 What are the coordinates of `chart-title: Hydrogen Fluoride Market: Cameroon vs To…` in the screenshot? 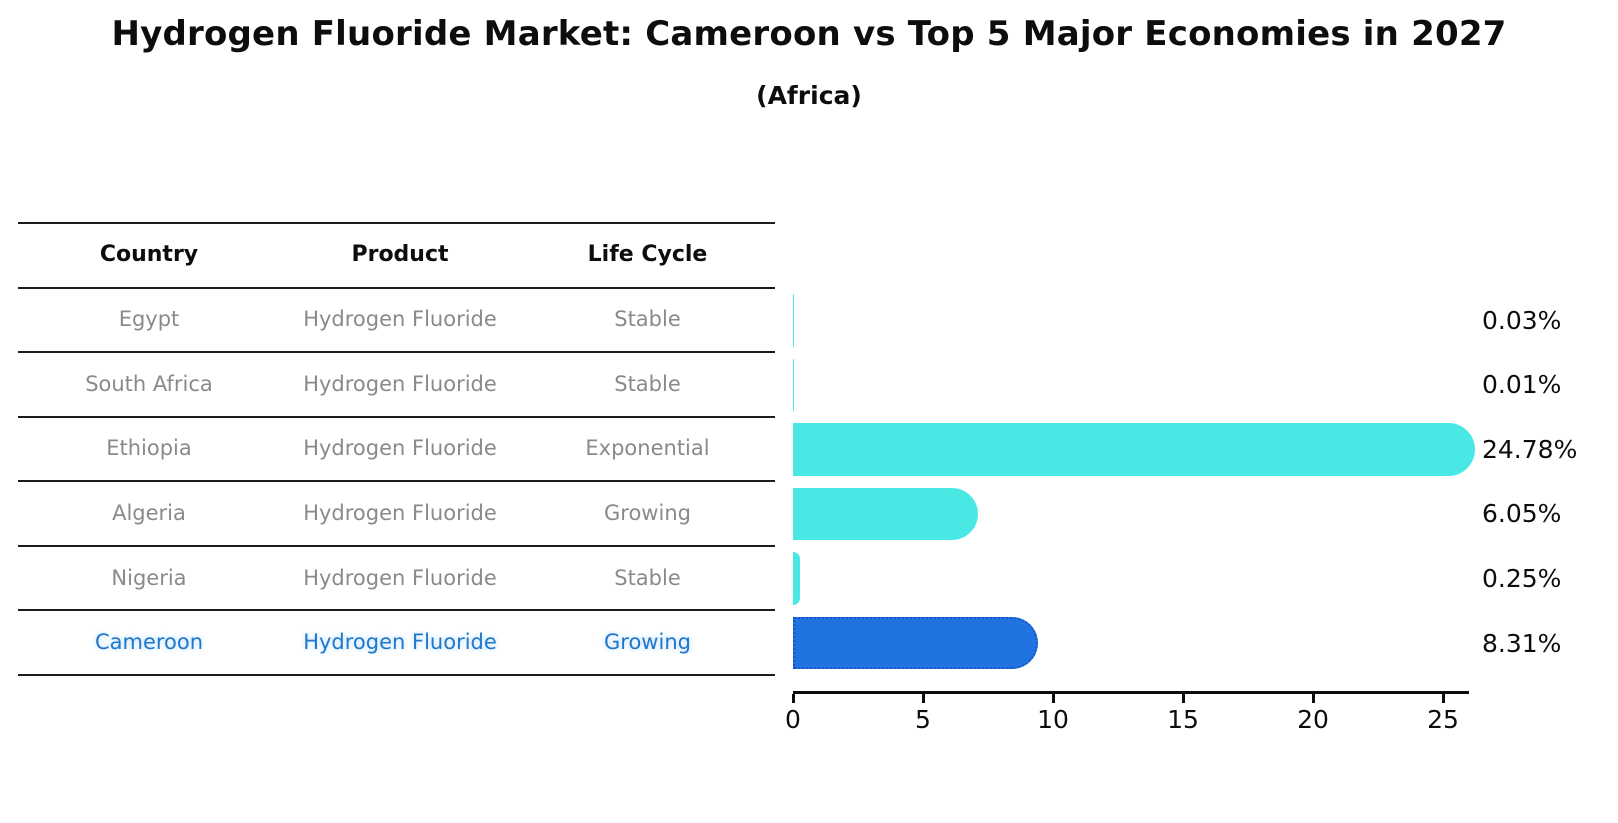 It's located at (809, 34).